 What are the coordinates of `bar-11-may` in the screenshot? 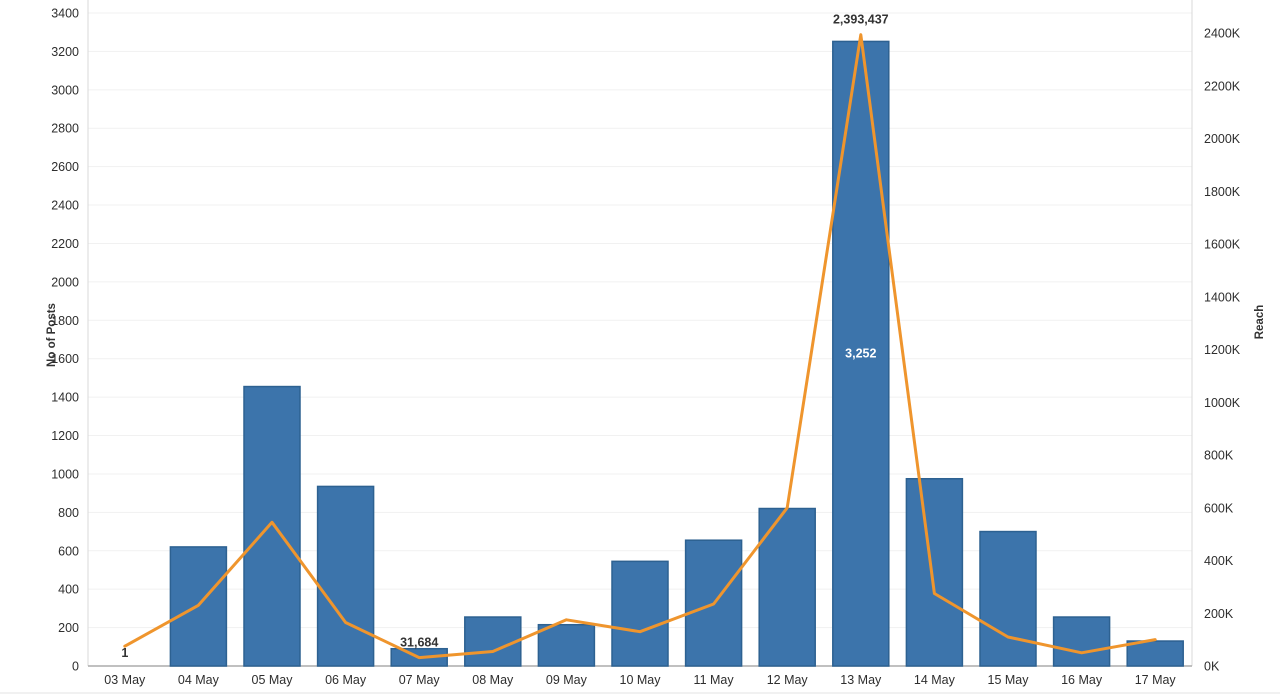 It's located at (713, 603).